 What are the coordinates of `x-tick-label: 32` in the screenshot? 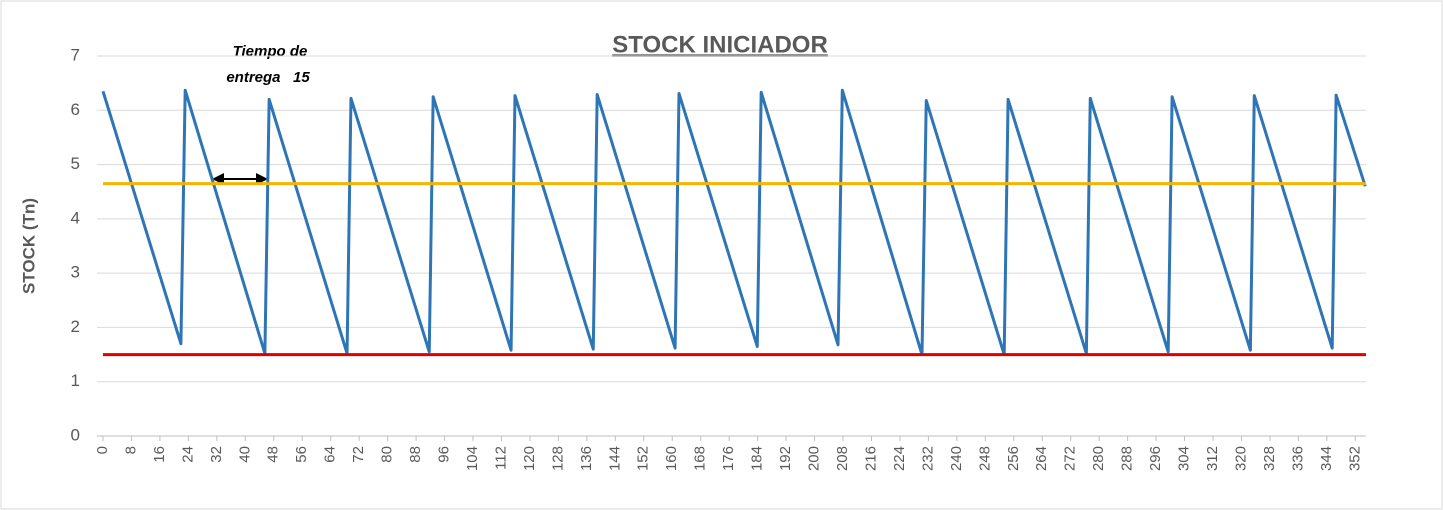 It's located at (216, 454).